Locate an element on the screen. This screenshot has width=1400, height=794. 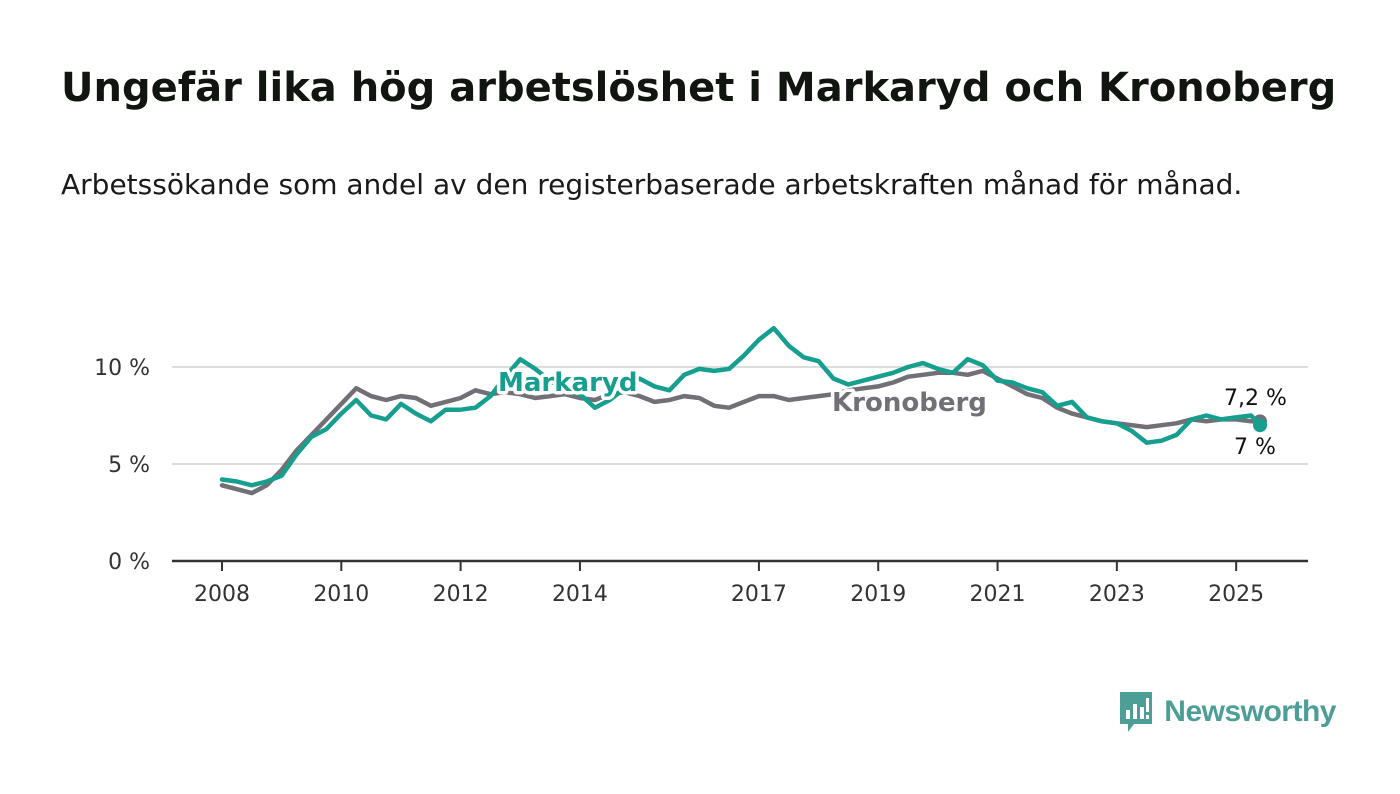
end-point-markaryd is located at coordinates (1260, 425).